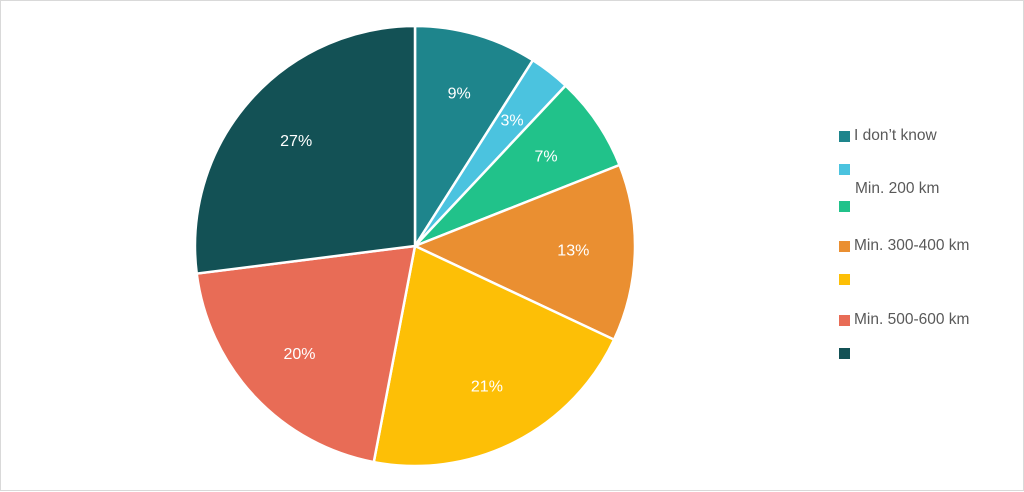  Describe the element at coordinates (487, 387) in the screenshot. I see `slice-data-label-4: 21%` at that location.